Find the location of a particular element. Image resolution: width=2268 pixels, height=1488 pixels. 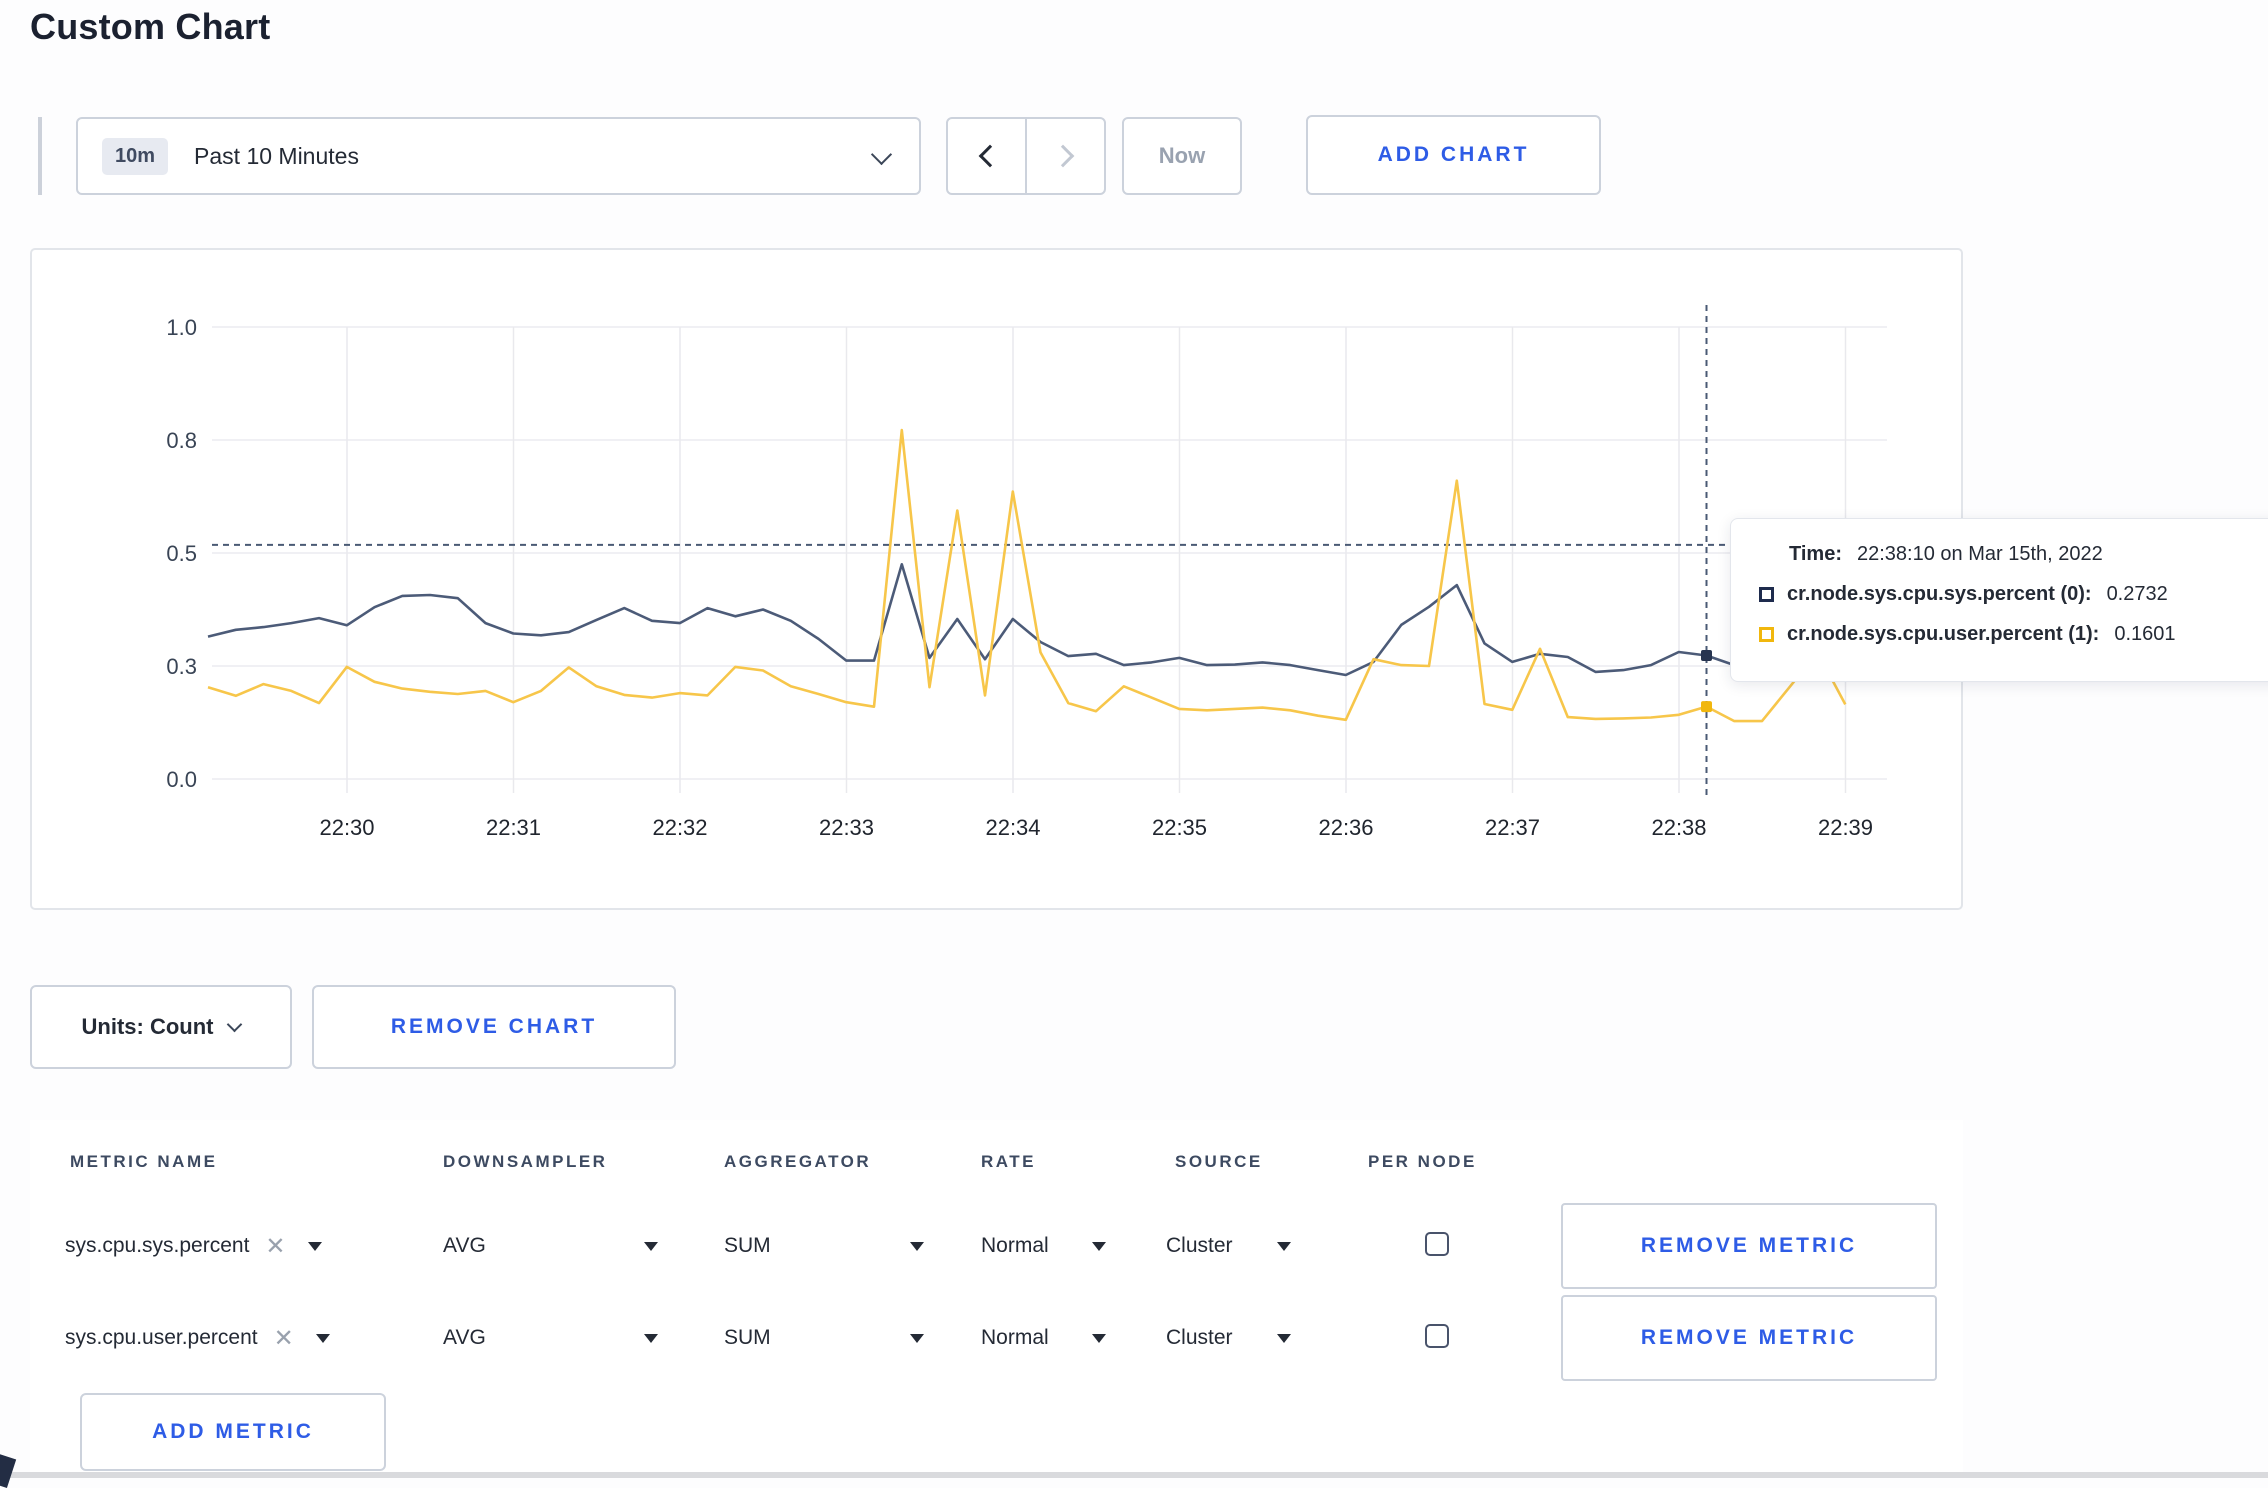

chevron-left-icon is located at coordinates (989, 156).